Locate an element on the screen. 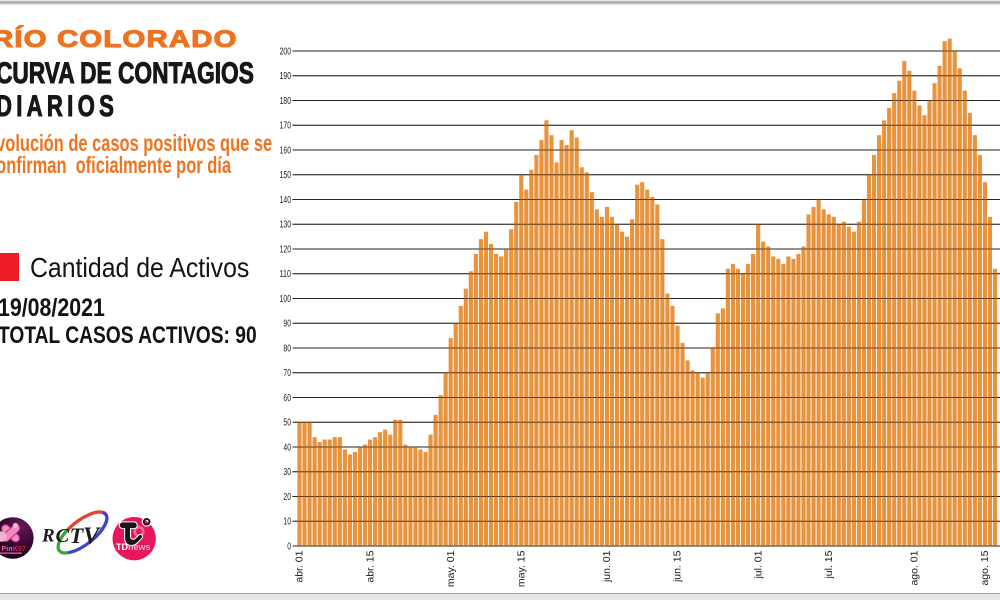  svg-text: T is located at coordinates (77, 535).